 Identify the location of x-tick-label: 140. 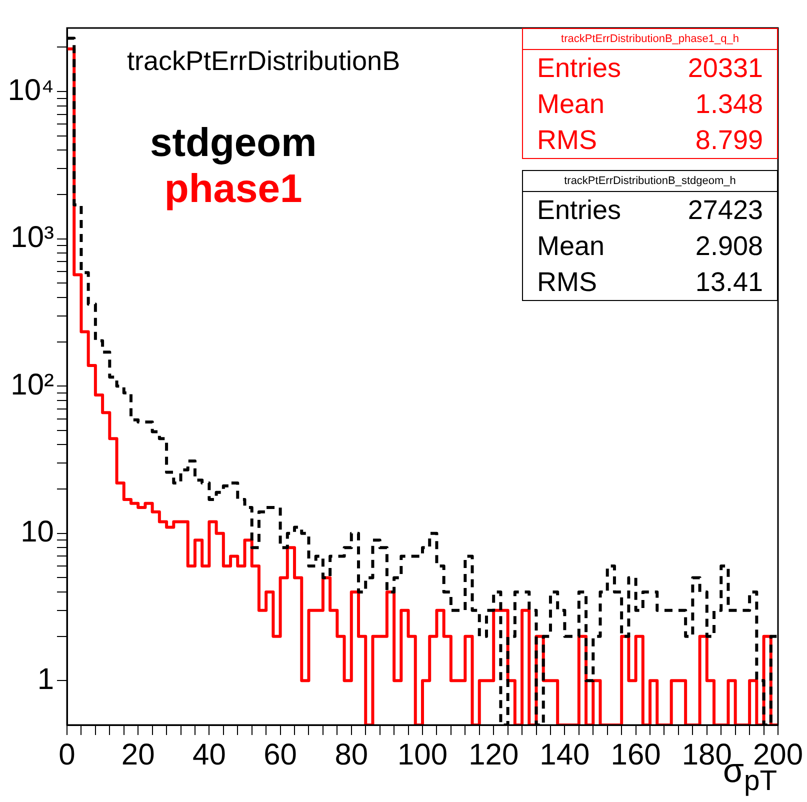
(565, 755).